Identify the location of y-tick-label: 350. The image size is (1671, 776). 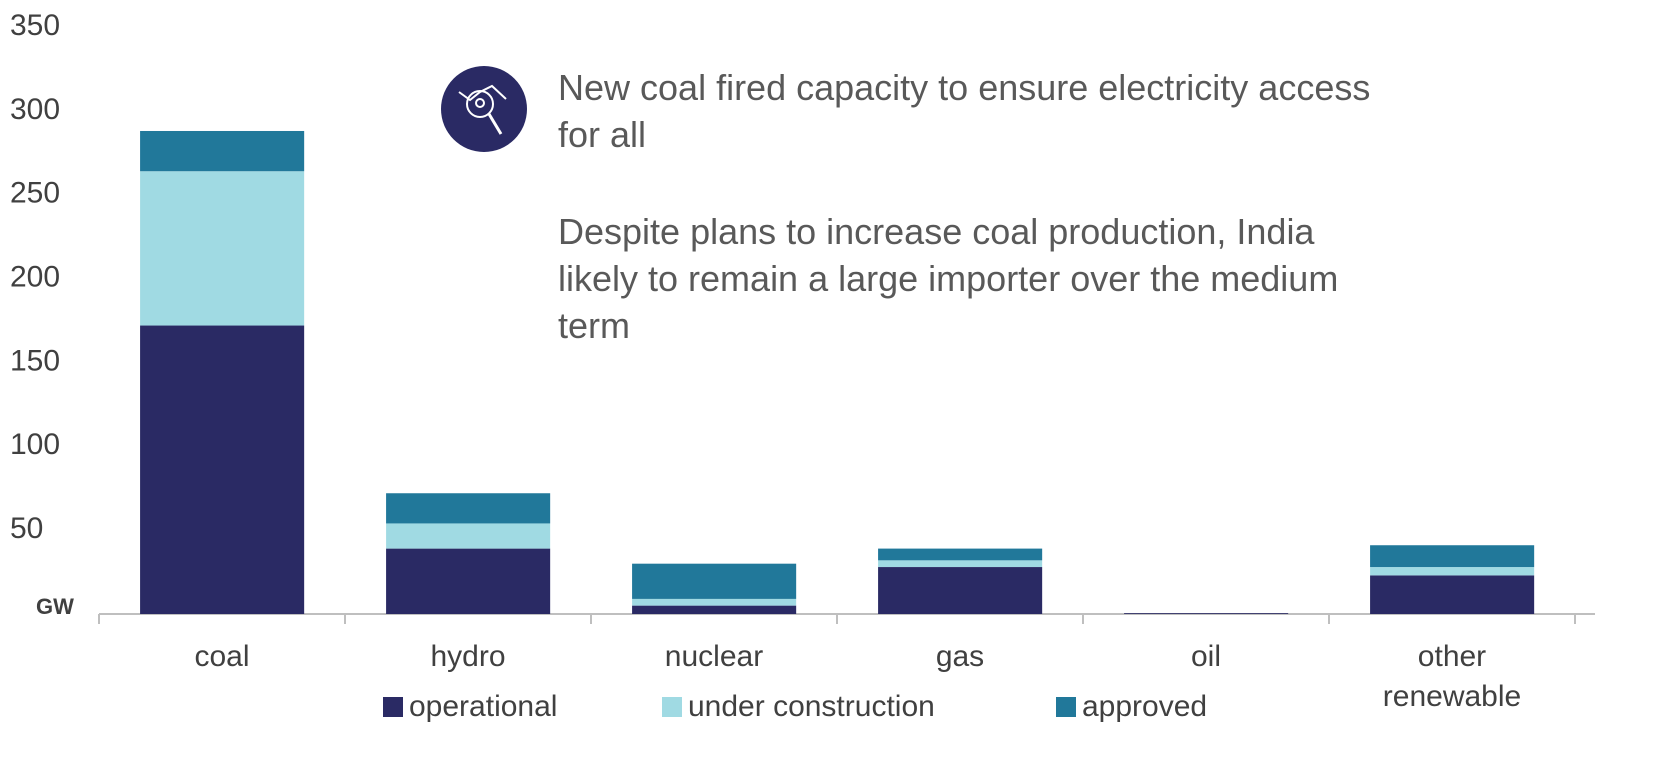
(35, 25).